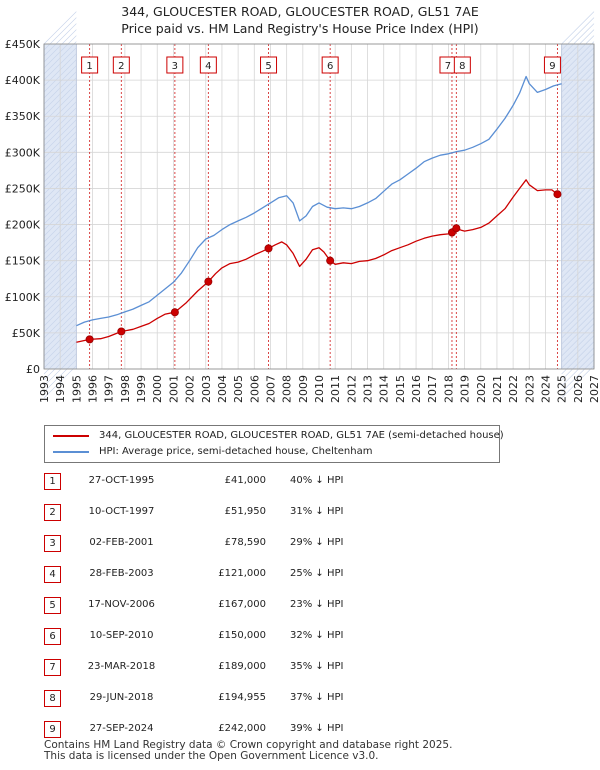 Image resolution: width=600 pixels, height=770 pixels. Describe the element at coordinates (52, 512) in the screenshot. I see `sale-number: 2` at that location.